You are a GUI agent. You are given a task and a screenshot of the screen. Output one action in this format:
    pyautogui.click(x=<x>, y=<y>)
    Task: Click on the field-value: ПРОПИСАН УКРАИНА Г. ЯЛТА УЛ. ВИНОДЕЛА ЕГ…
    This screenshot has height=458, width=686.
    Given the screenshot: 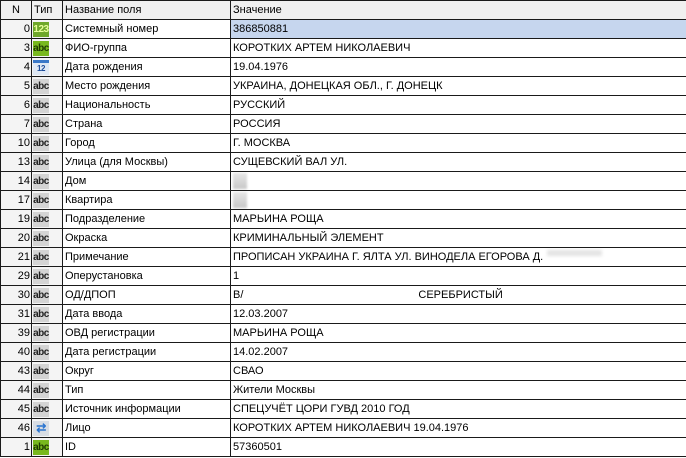 What is the action you would take?
    pyautogui.click(x=458, y=257)
    